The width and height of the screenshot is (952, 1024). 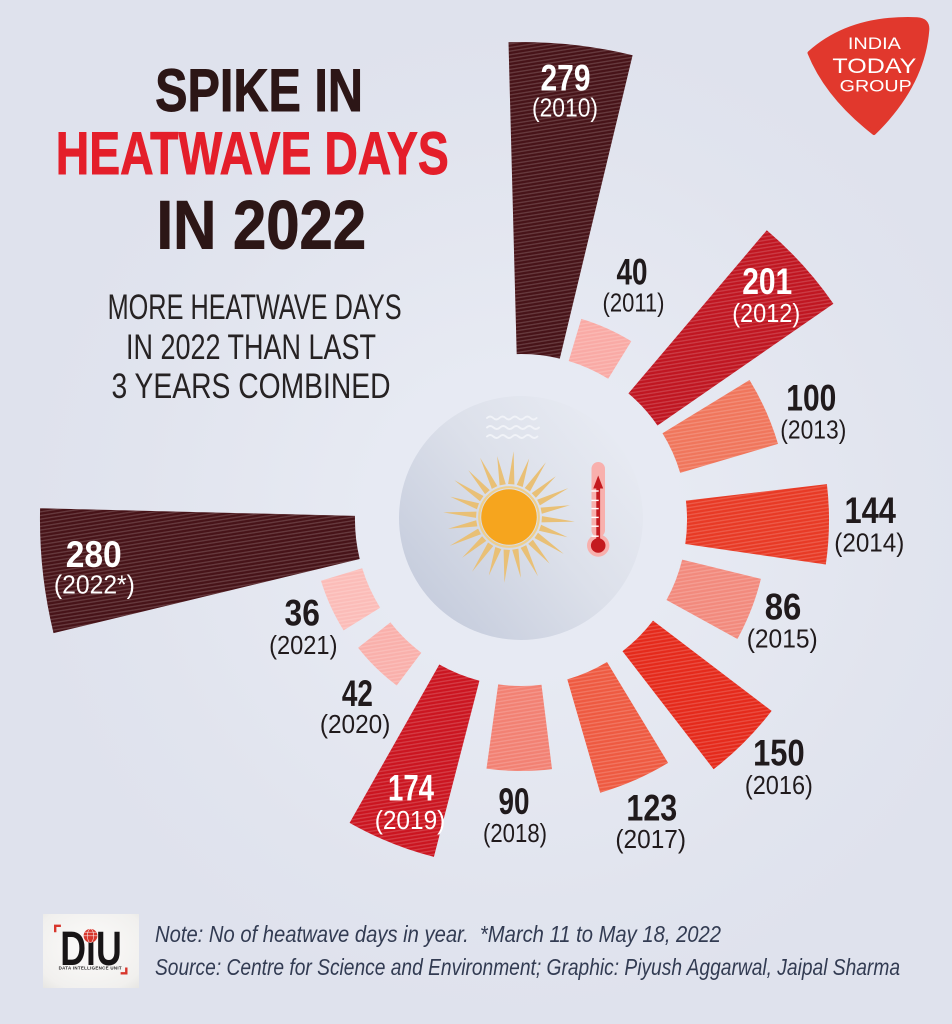 What do you see at coordinates (650, 839) in the screenshot?
I see `svg-text: (2017)` at bounding box center [650, 839].